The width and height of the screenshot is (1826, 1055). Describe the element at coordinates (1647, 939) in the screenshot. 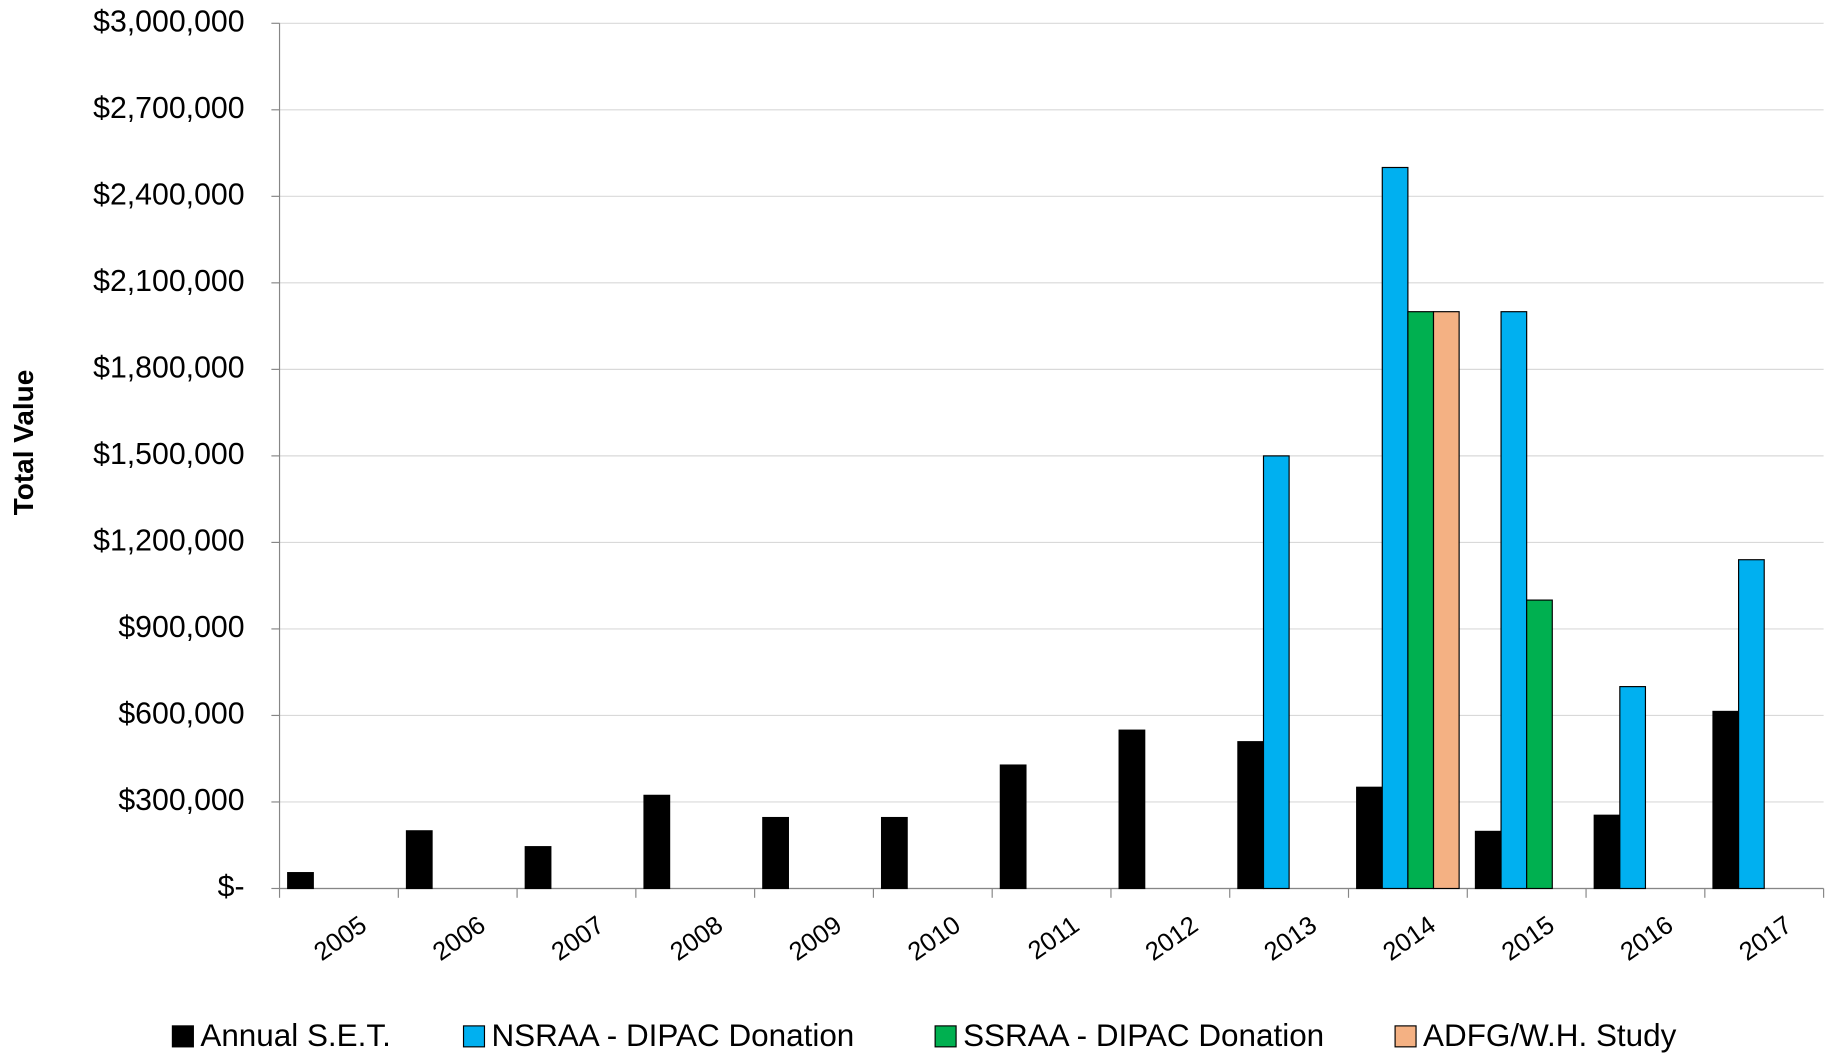

I see `x-tick-label: 2016` at that location.